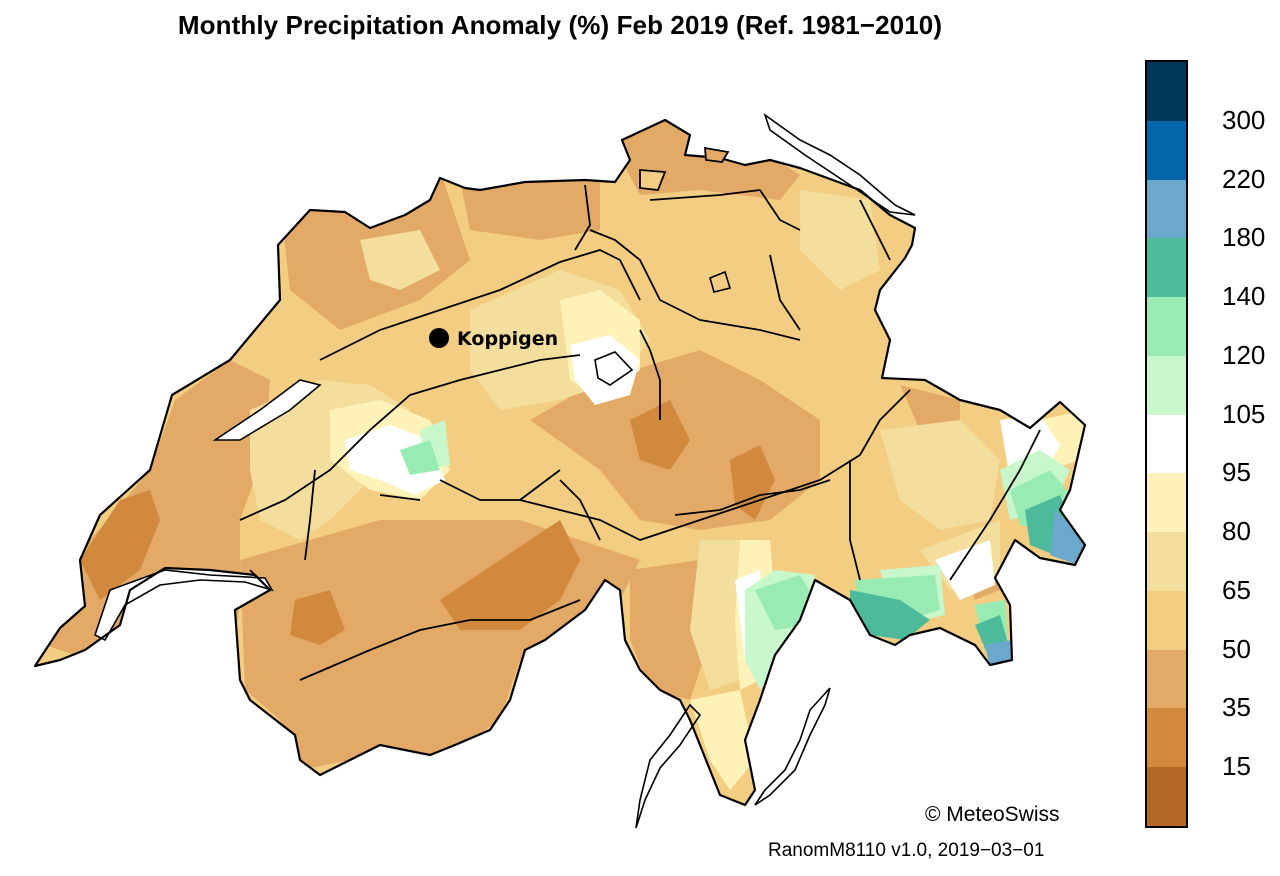 The width and height of the screenshot is (1280, 876). Describe the element at coordinates (1244, 296) in the screenshot. I see `colorbar-tick-label: 140` at that location.